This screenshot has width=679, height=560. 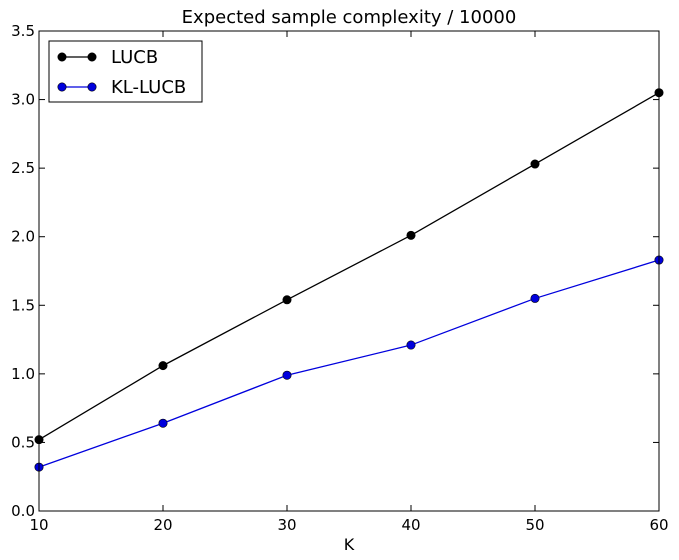 What do you see at coordinates (38, 525) in the screenshot?
I see `x-tick-label: 10` at bounding box center [38, 525].